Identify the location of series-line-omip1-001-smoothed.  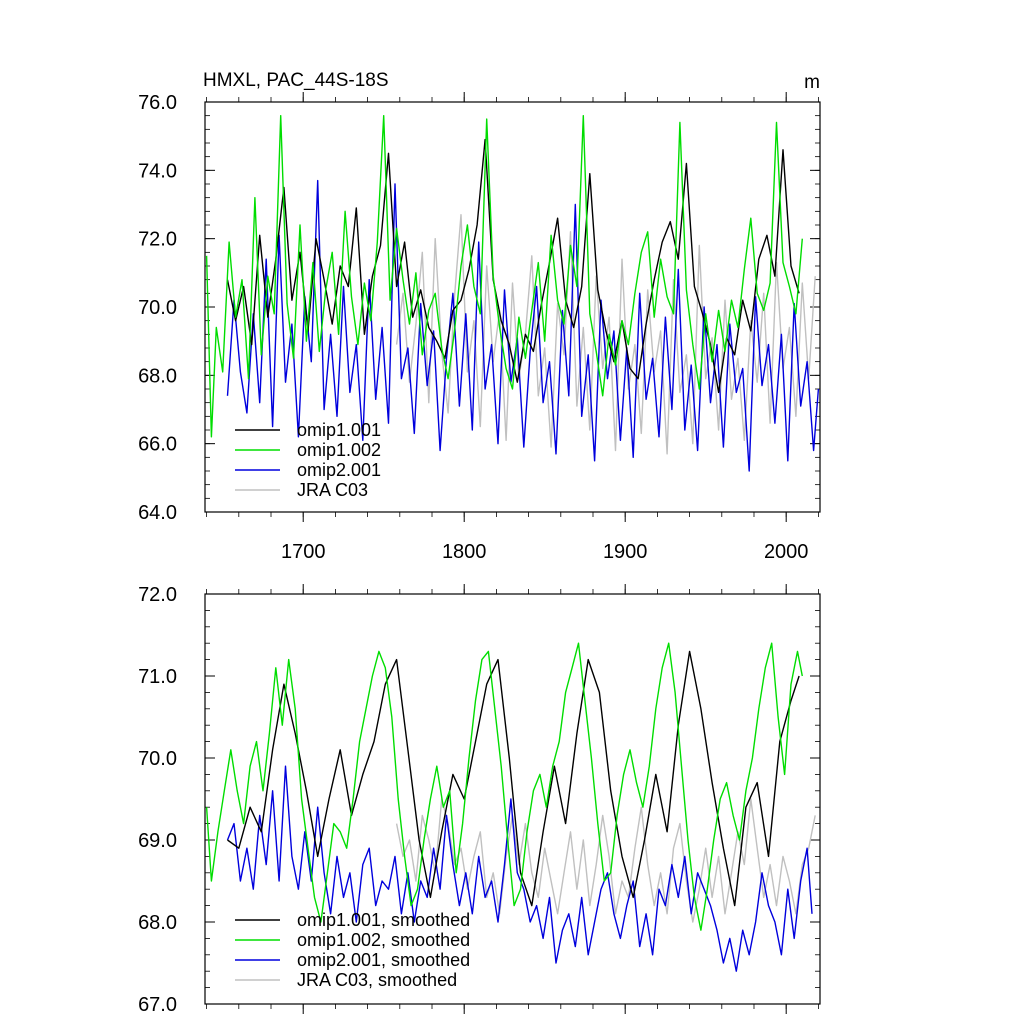
(513, 778).